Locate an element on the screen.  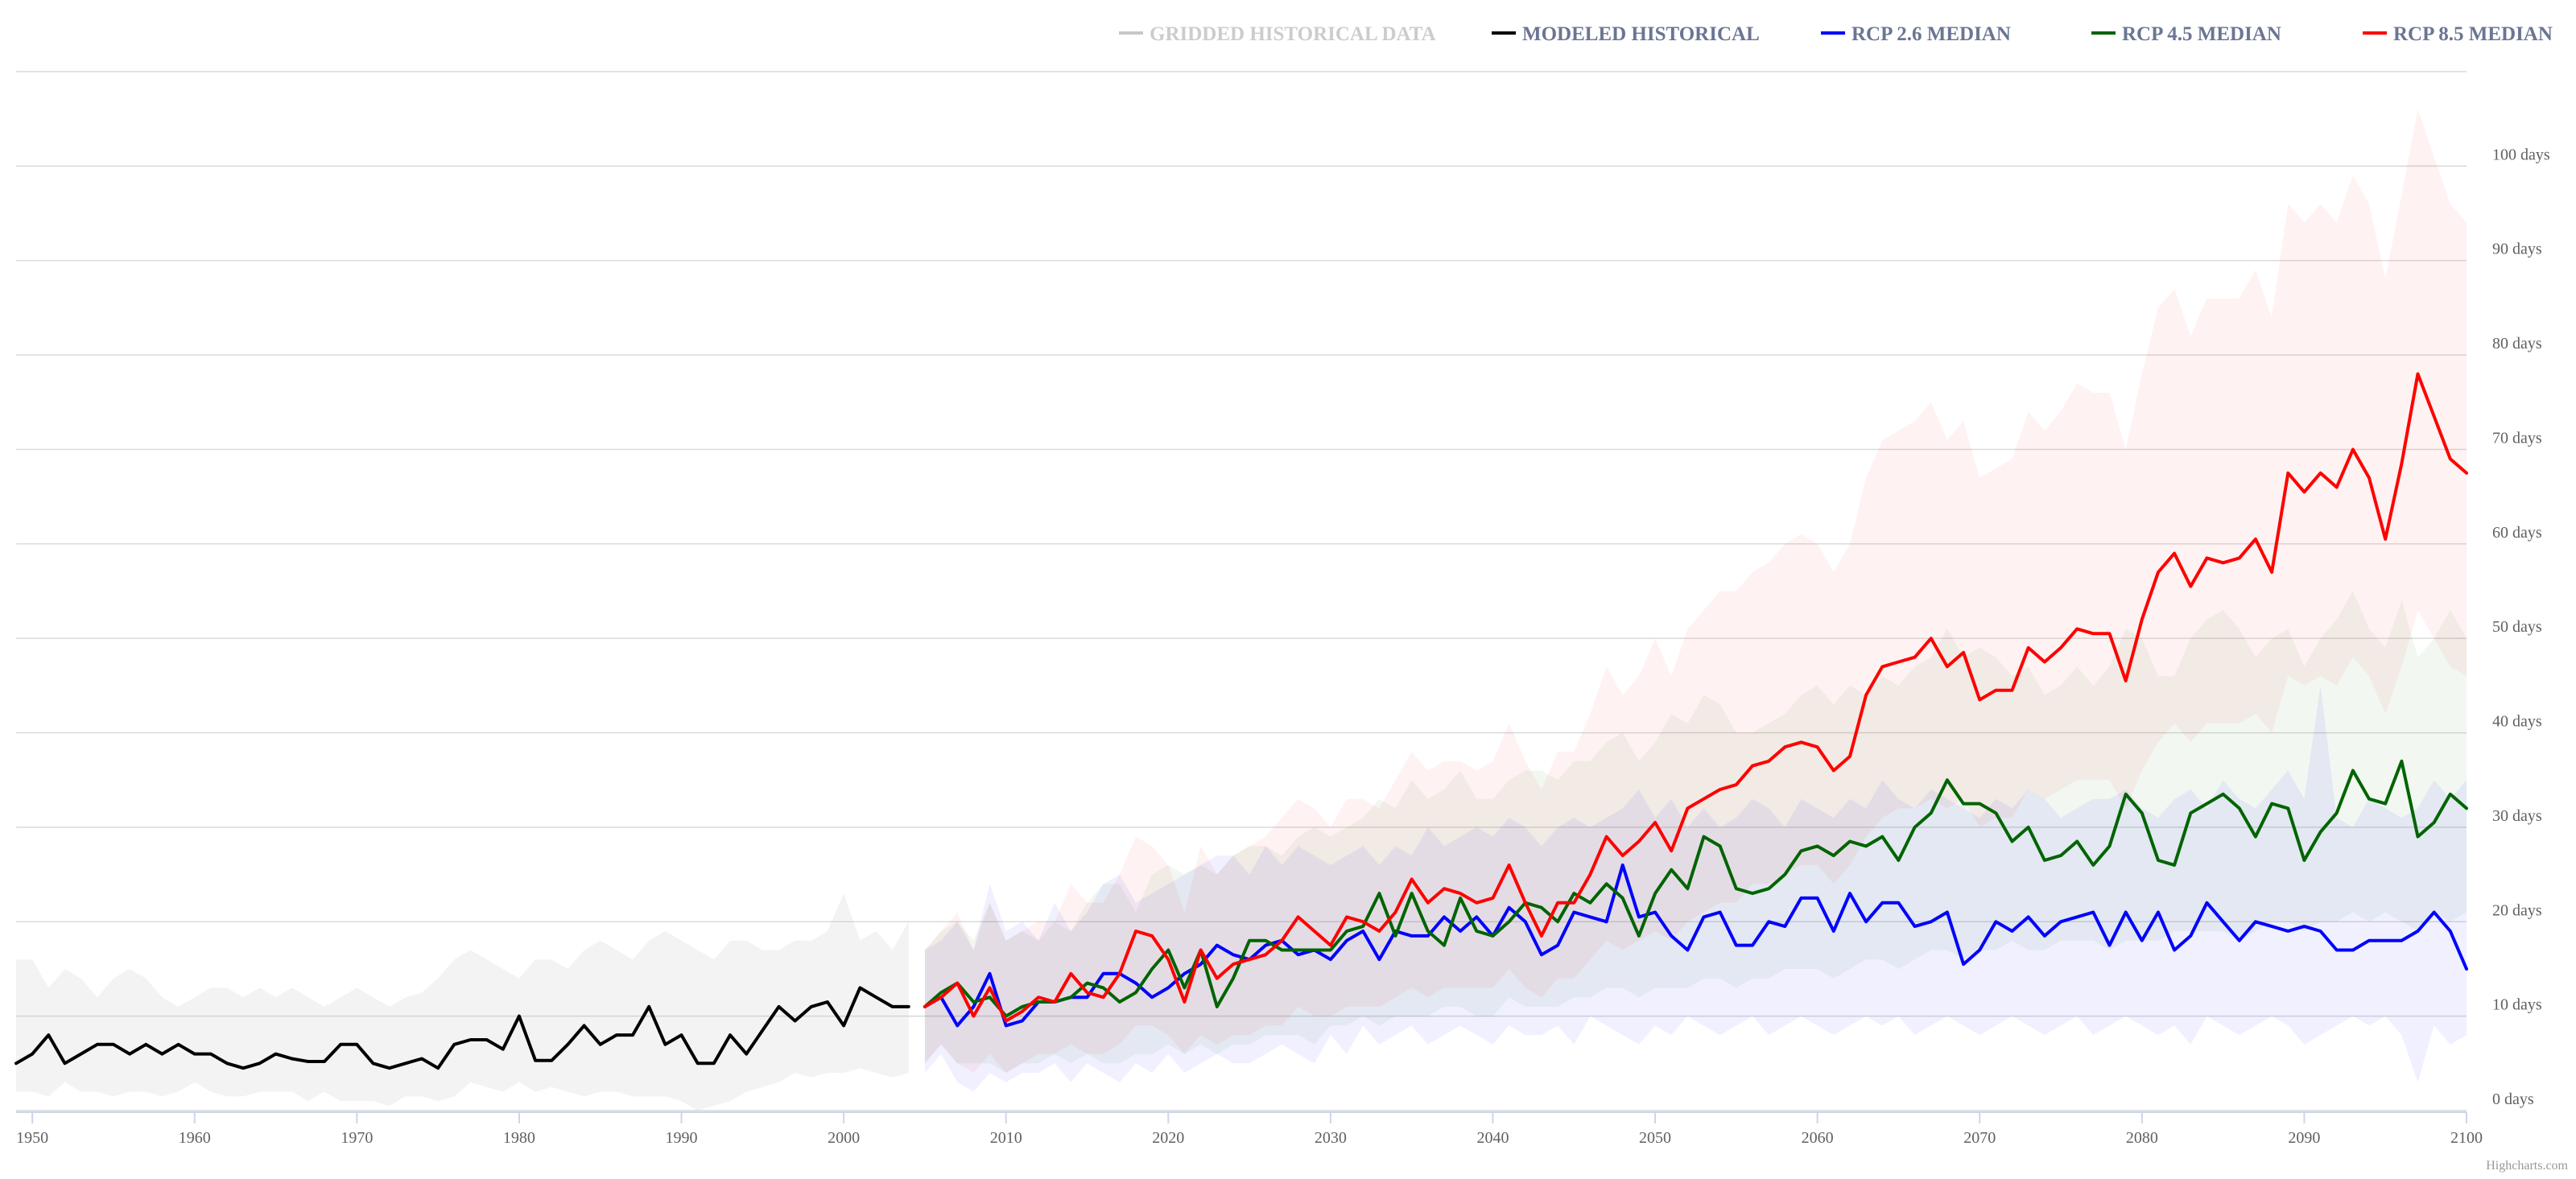
x-tick-label: 1950 is located at coordinates (32, 1138).